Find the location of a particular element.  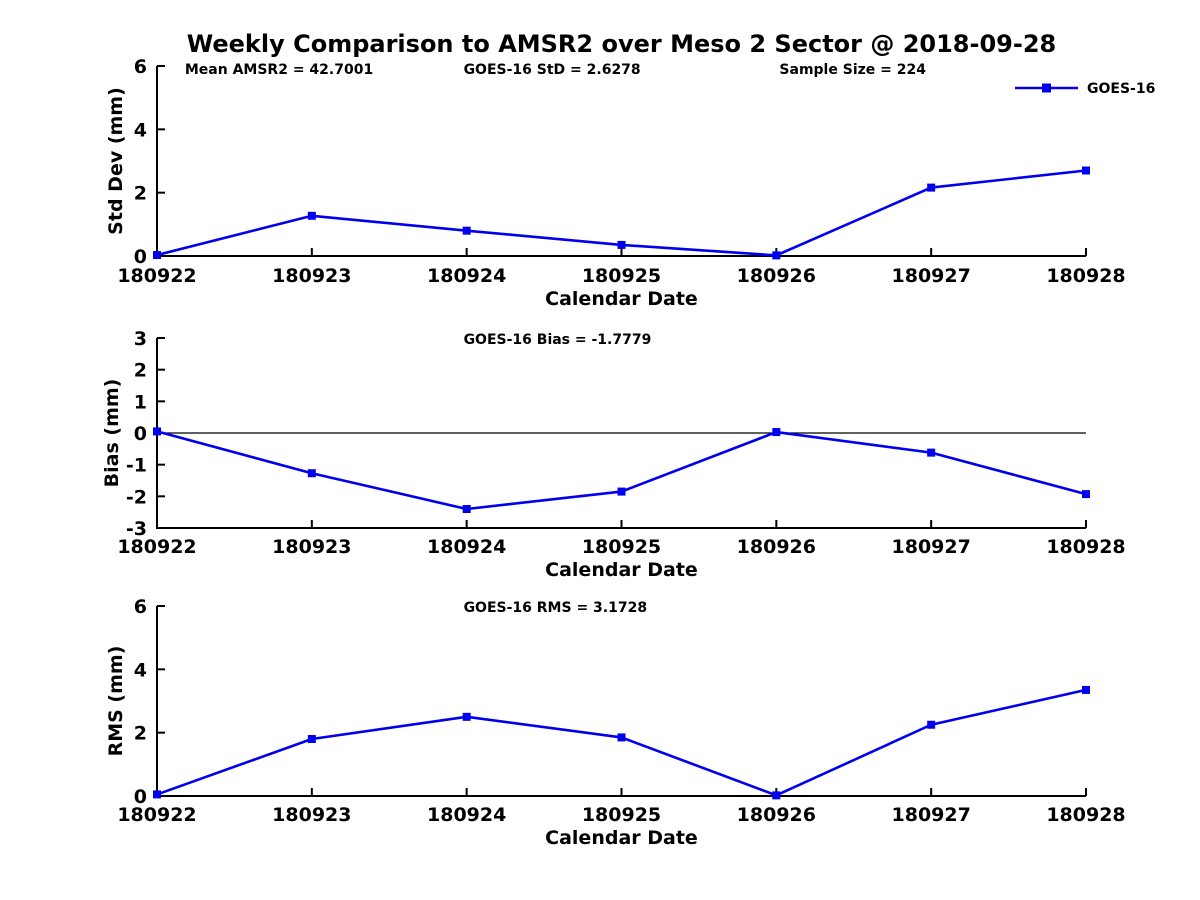

y-axis-tick-label: 1 is located at coordinates (140, 402).